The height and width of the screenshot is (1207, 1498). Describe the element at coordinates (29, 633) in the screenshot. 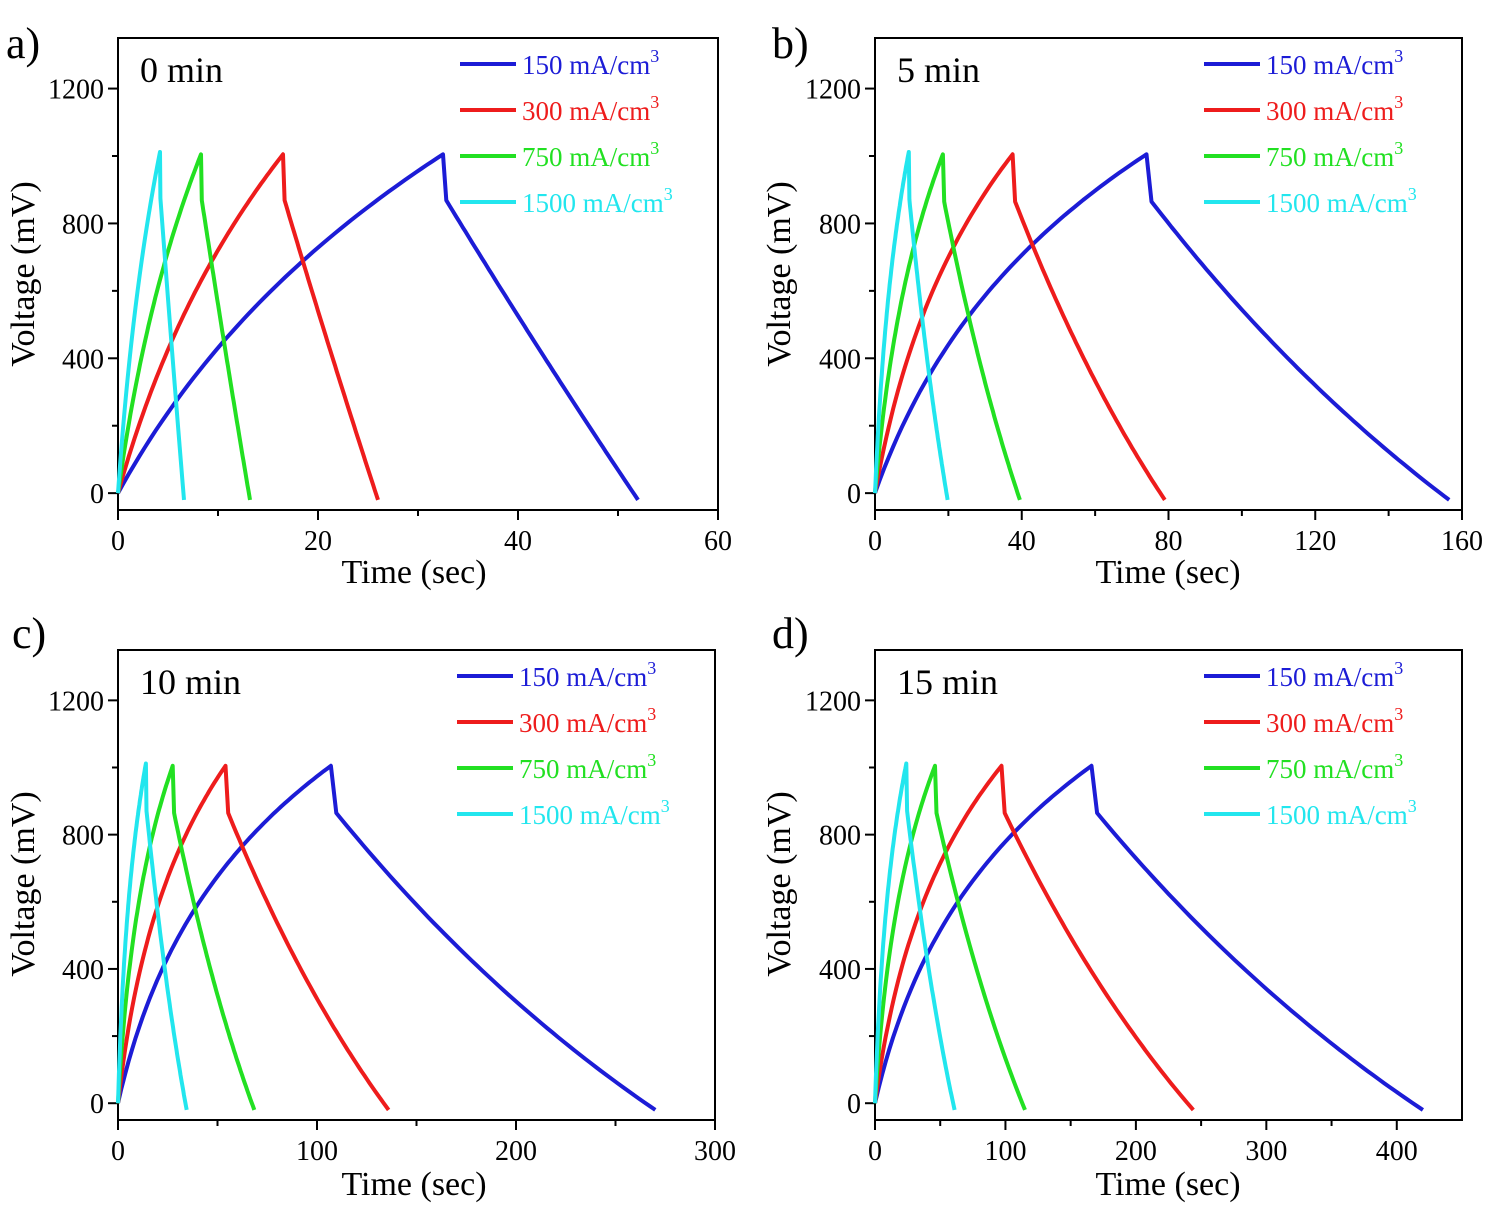

I see `panel-letter: c)` at that location.